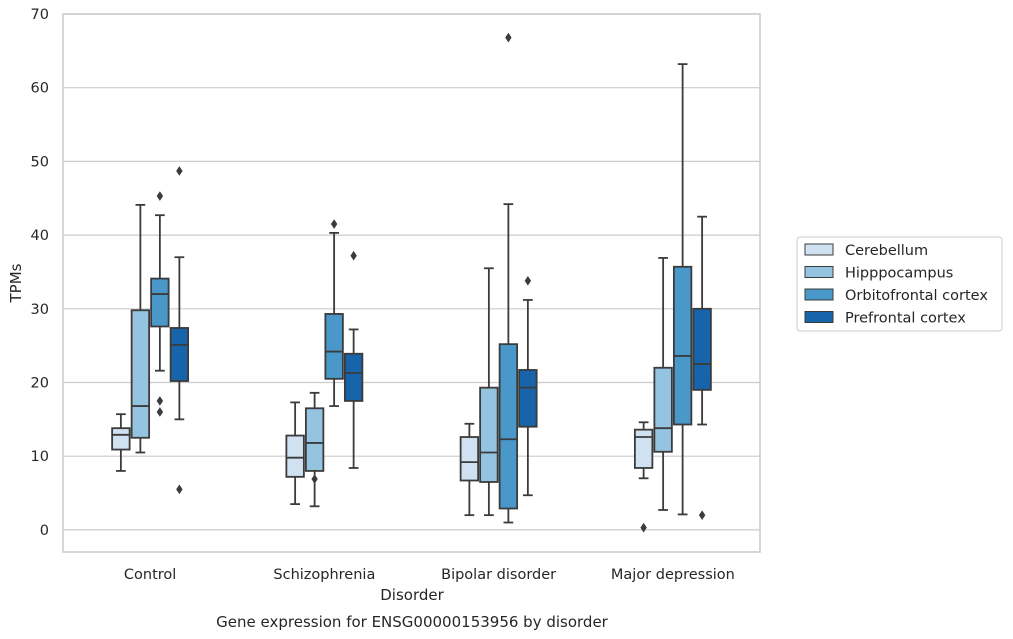  What do you see at coordinates (886, 251) in the screenshot?
I see `legend-label: Cerebellum` at bounding box center [886, 251].